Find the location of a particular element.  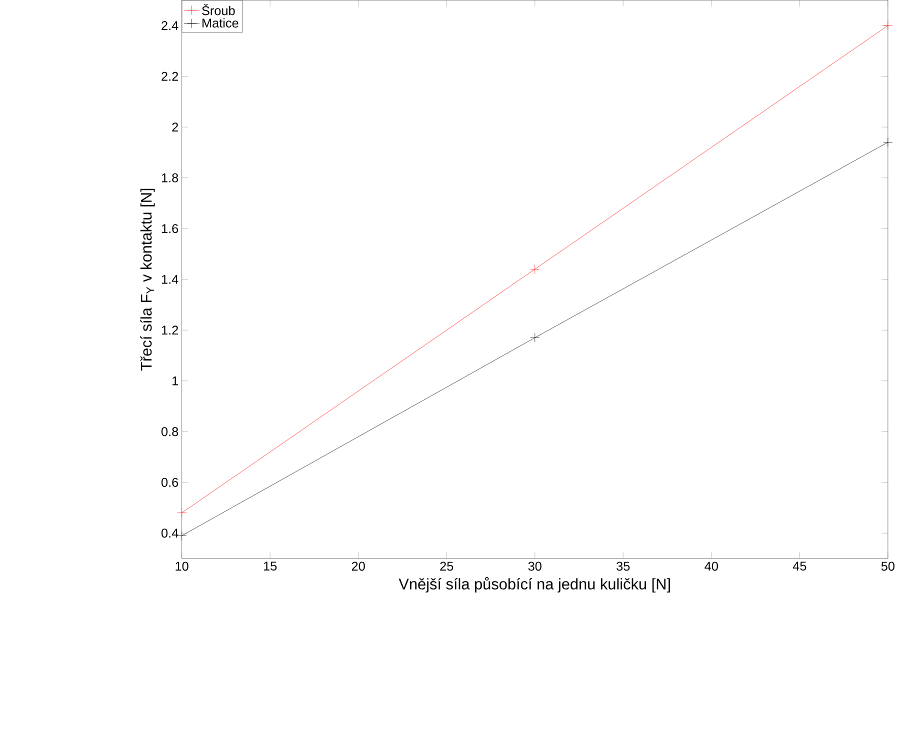

x-axis-title: Vnější síla působící na jednu kuličku [N] is located at coordinates (534, 585).